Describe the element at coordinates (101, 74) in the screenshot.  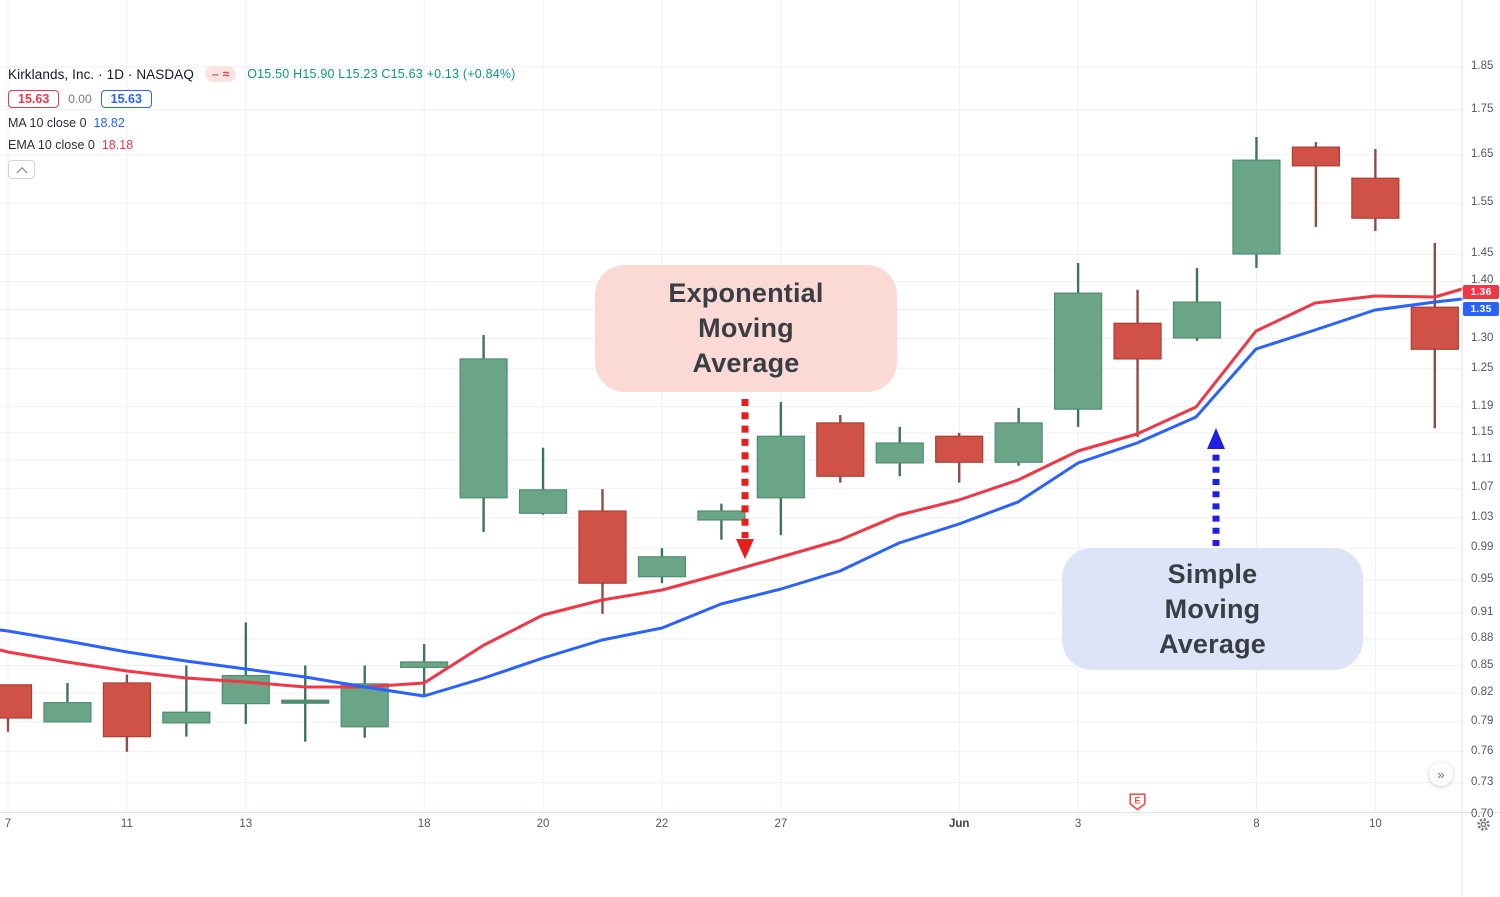
I see `symbol-title: Kirklands, Inc. · 1D · NASDAQ` at that location.